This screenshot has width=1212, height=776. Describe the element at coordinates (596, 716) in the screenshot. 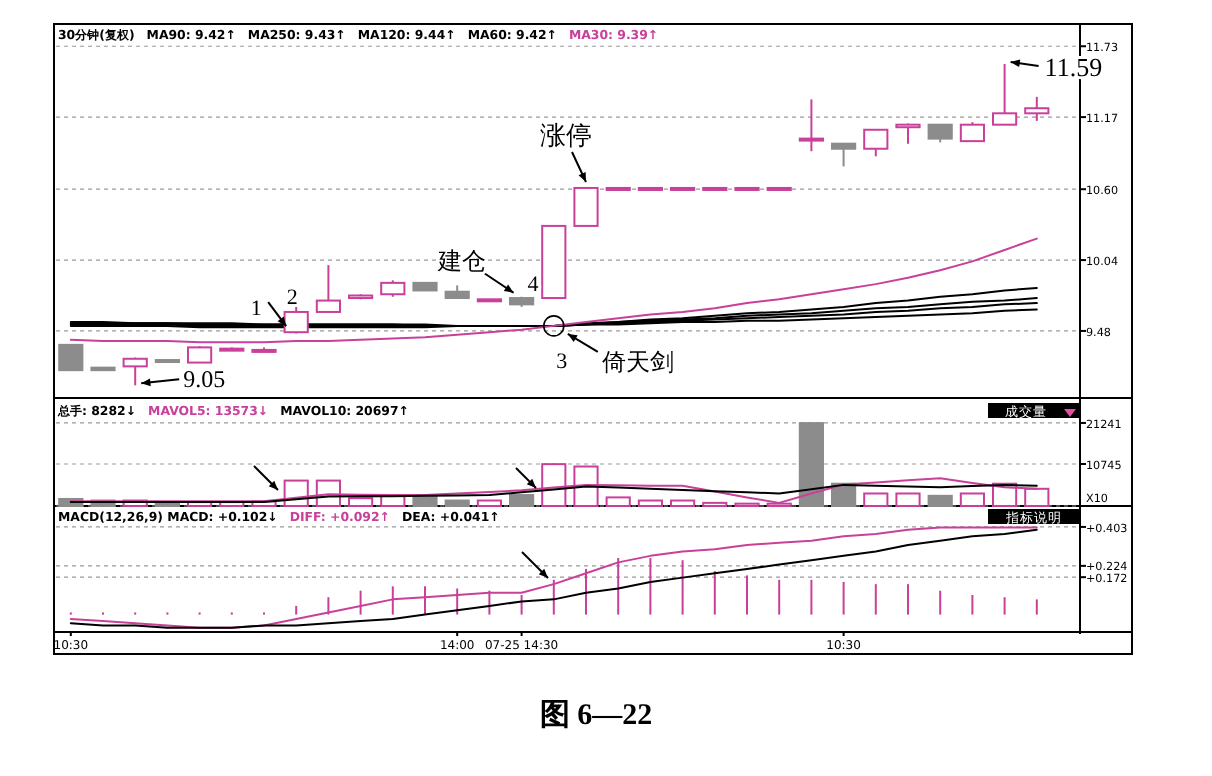

I see `text: 图 6—22` at that location.